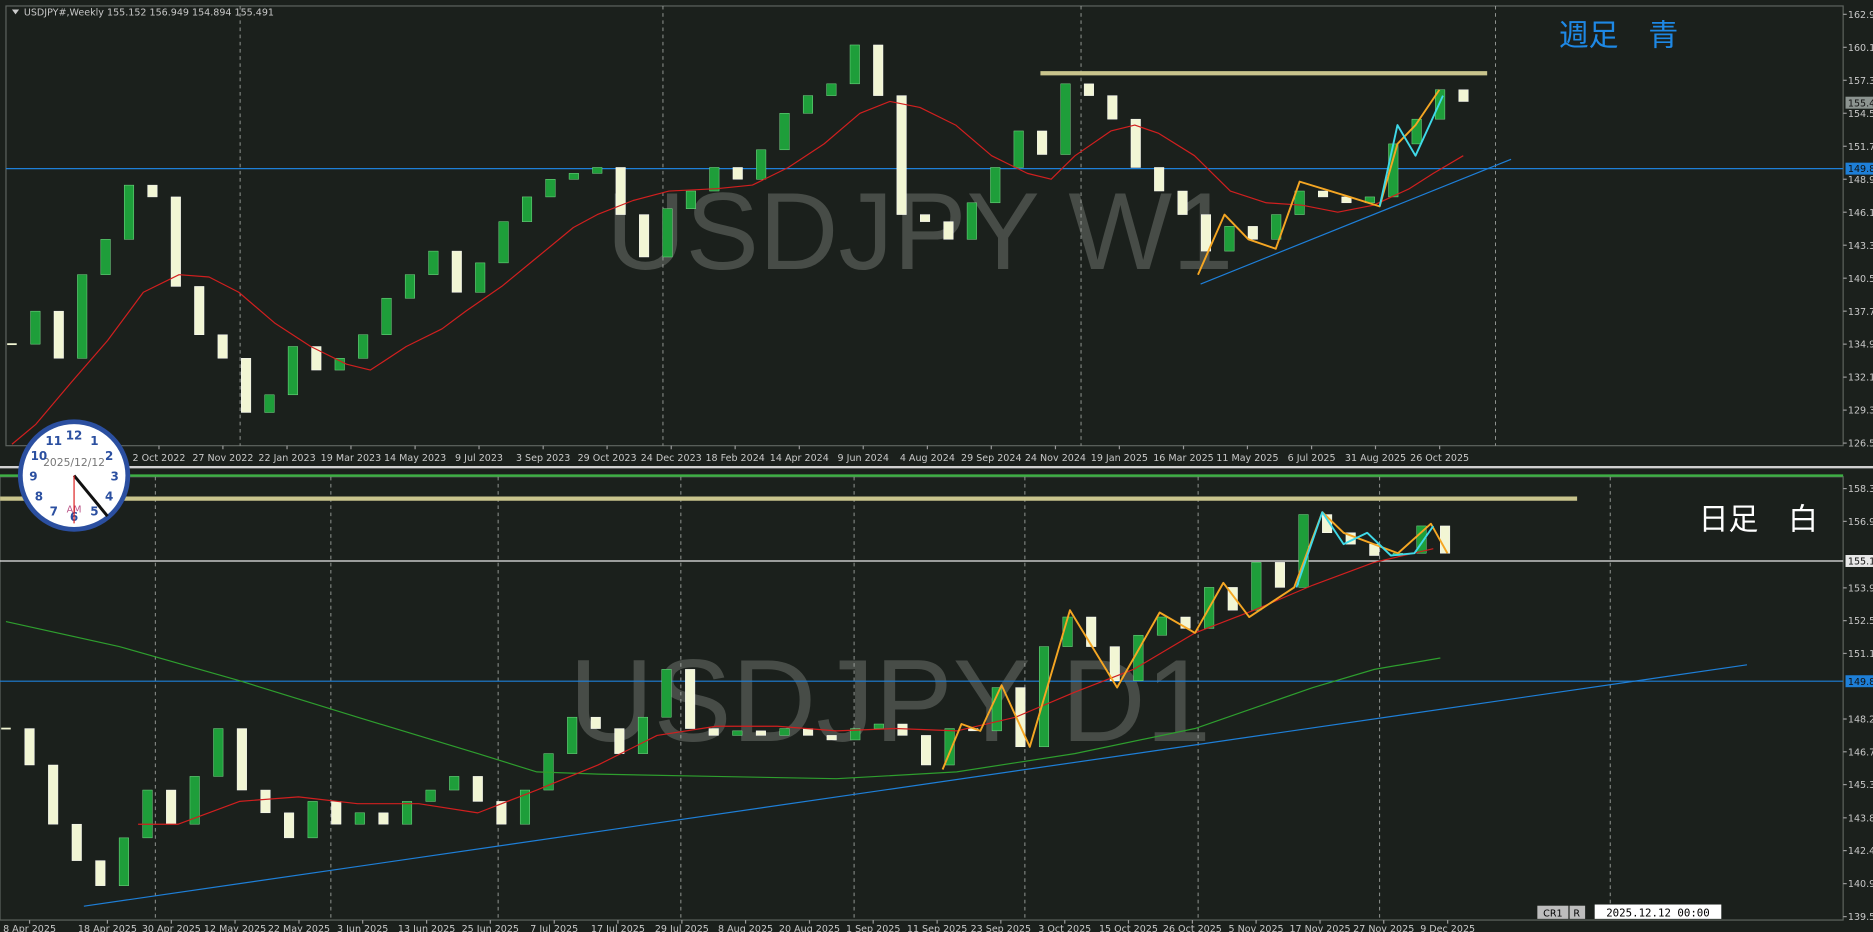 This screenshot has width=1873, height=932. I want to click on x-tick-label: 3 Sep 2023, so click(543, 458).